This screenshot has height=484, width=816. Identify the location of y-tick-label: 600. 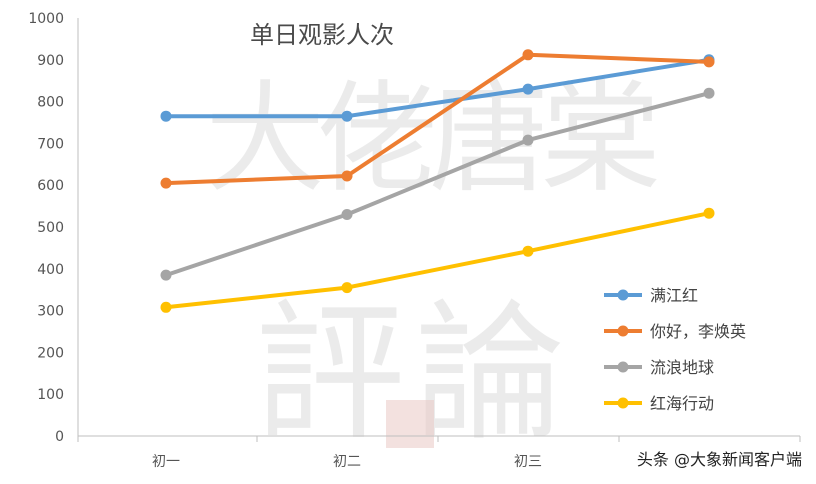
(50, 186).